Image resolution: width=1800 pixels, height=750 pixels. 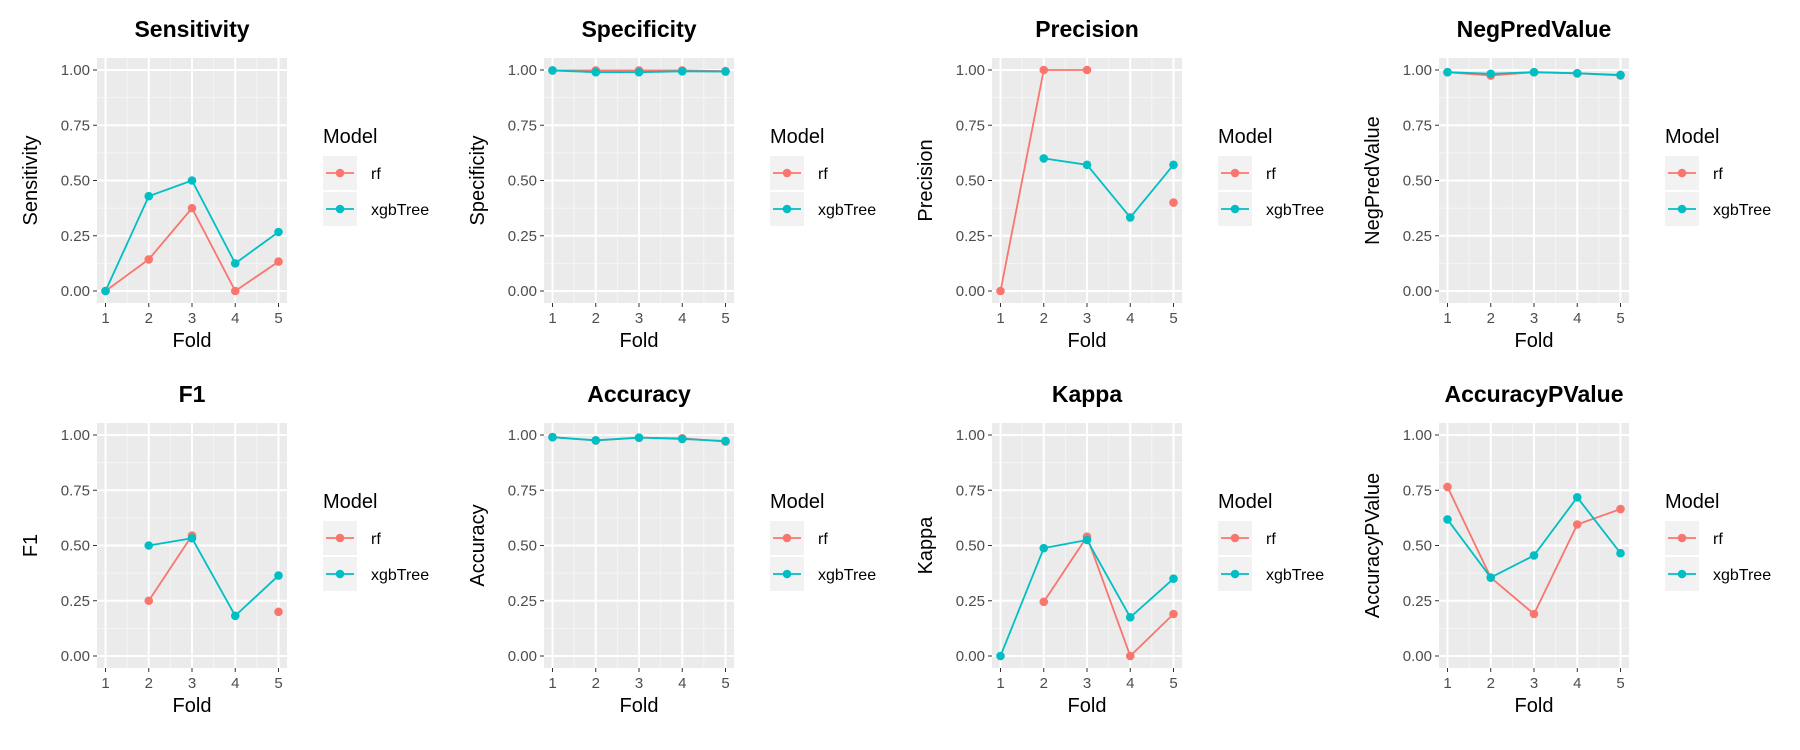 I want to click on chart-title: Specificity, so click(x=638, y=29).